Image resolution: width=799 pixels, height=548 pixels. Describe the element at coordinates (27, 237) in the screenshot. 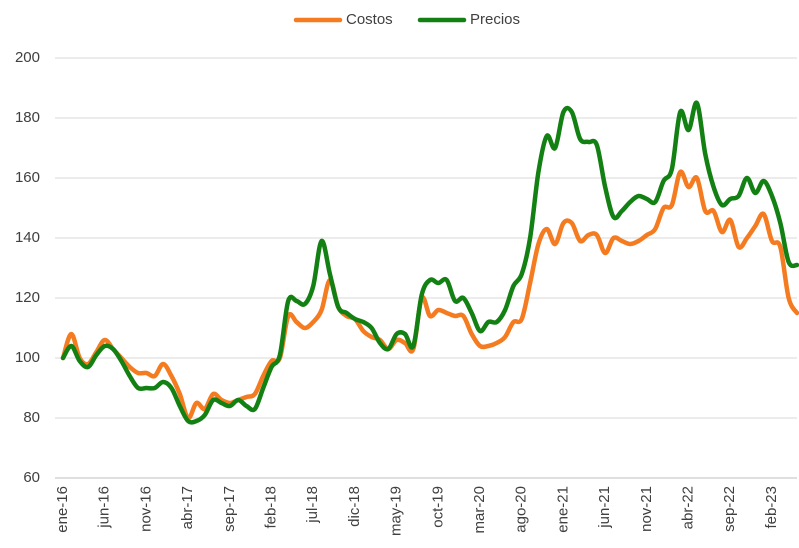

I see `y-tick-label: 140` at that location.